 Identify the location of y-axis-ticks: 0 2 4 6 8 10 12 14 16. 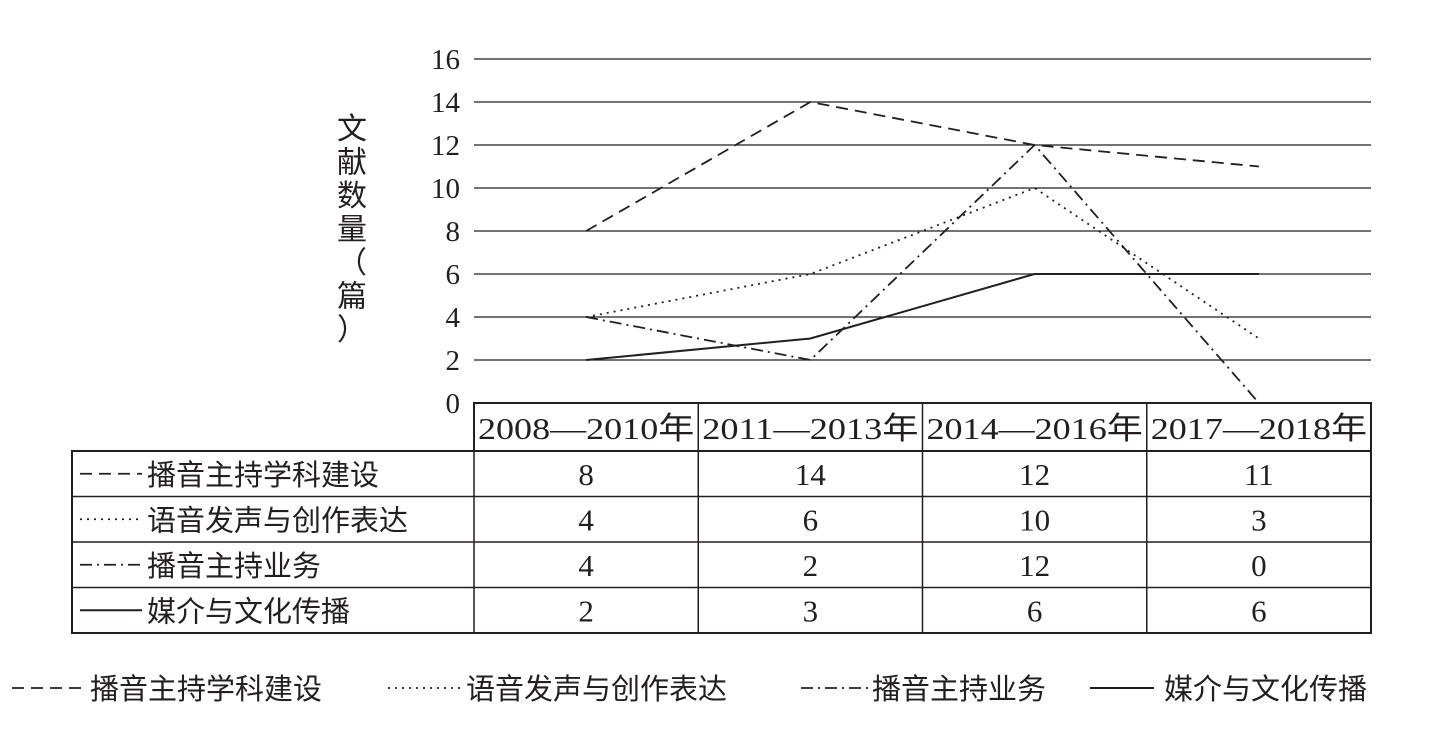
(446, 232).